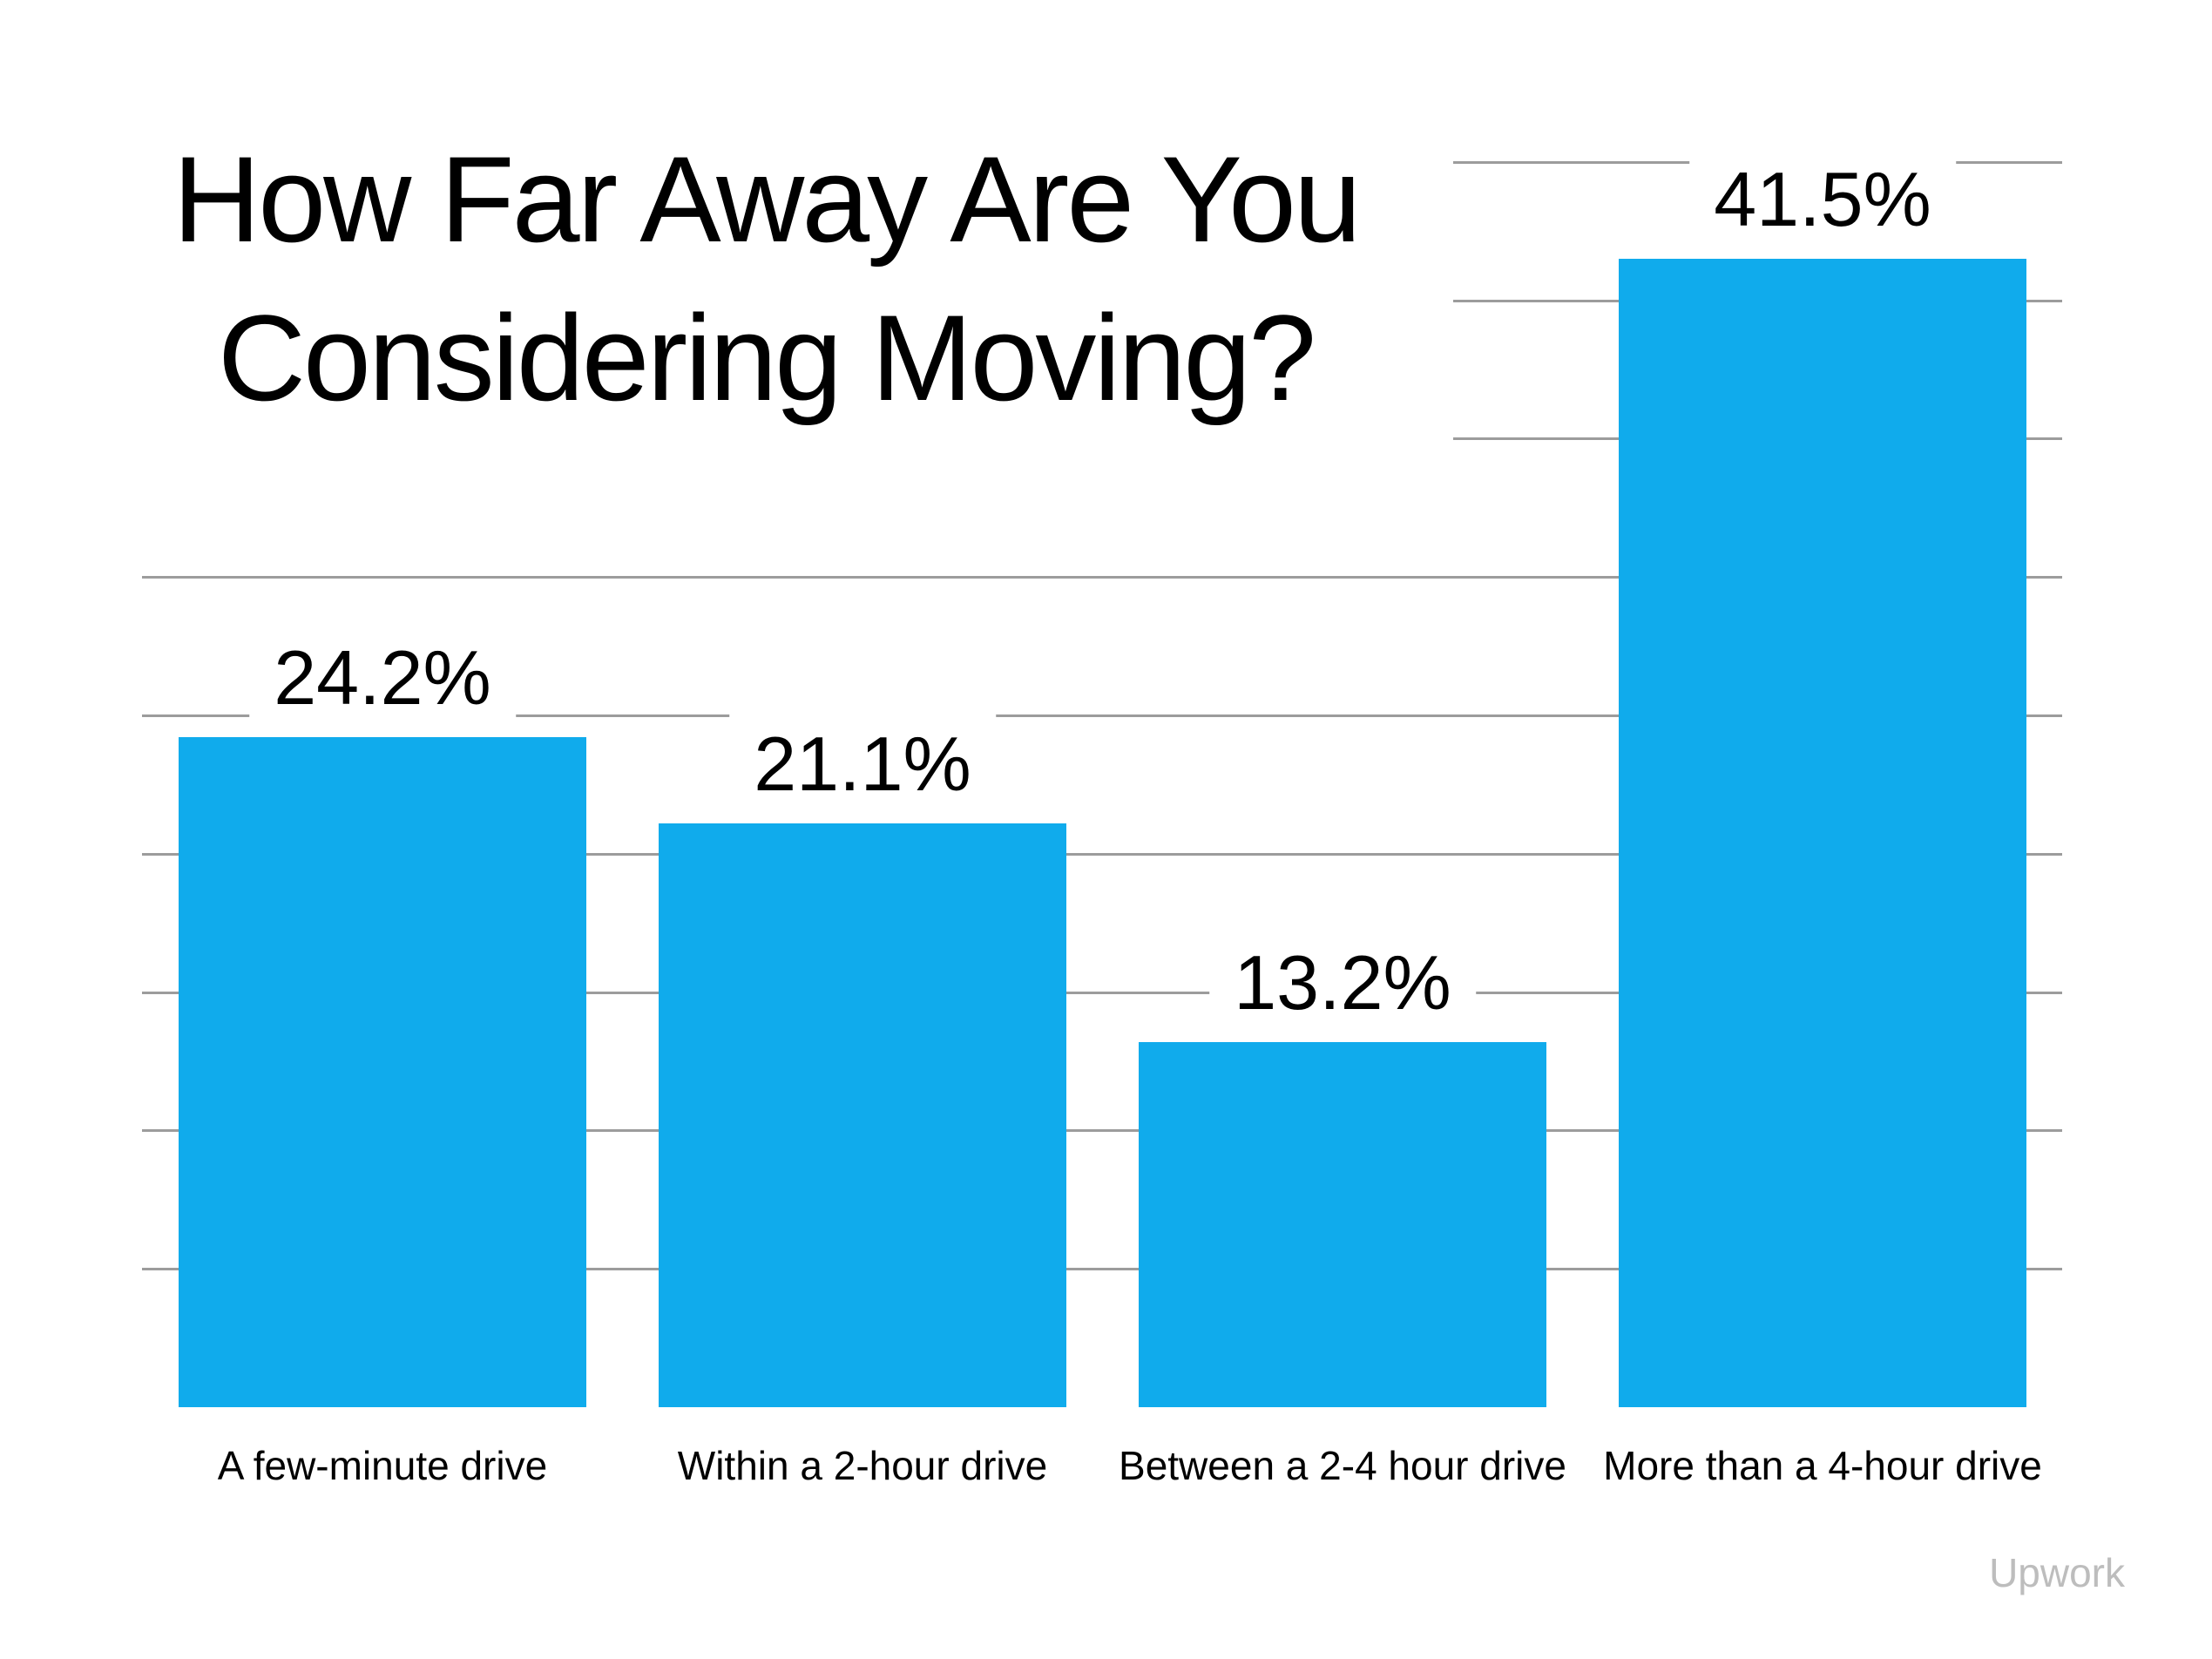 This screenshot has height=1659, width=2212. What do you see at coordinates (382, 1072) in the screenshot?
I see `bar-few-minute-drive` at bounding box center [382, 1072].